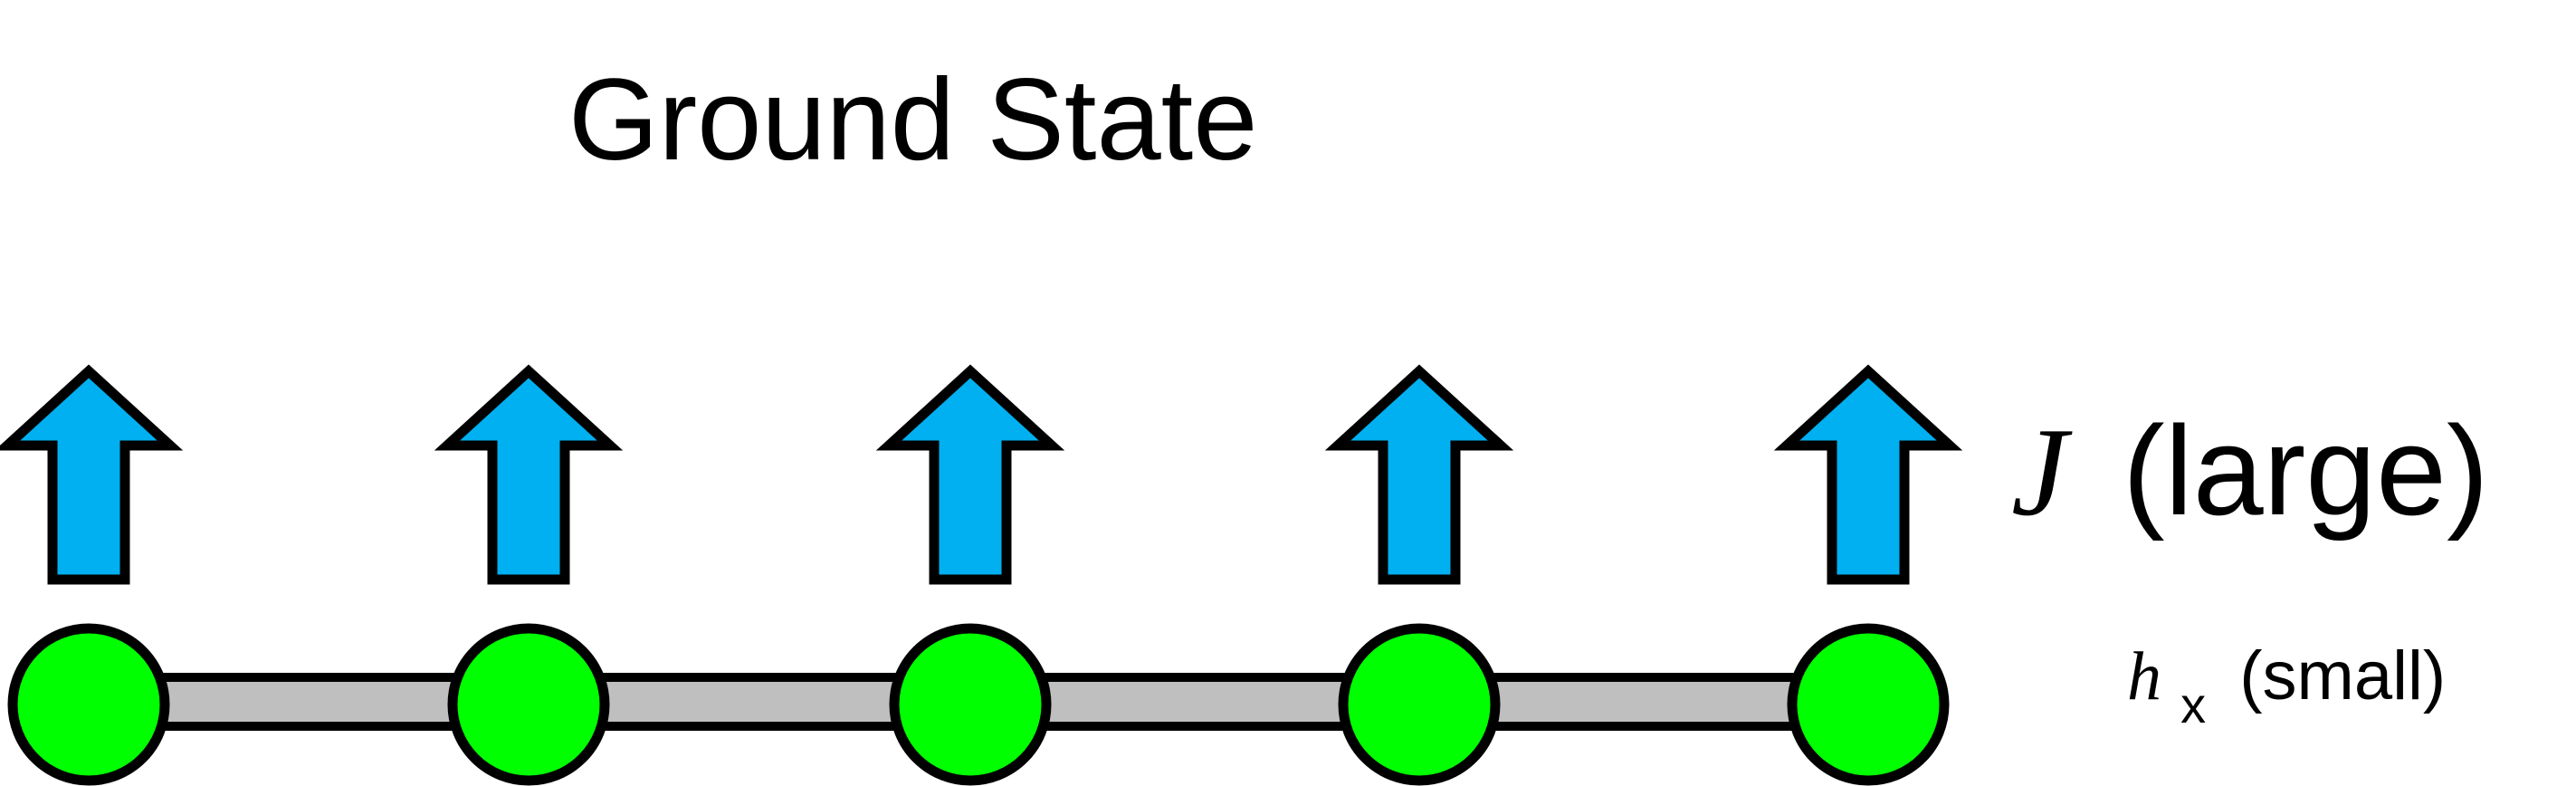 This screenshot has height=786, width=2576. I want to click on field-label: h x (small), so click(2287, 687).